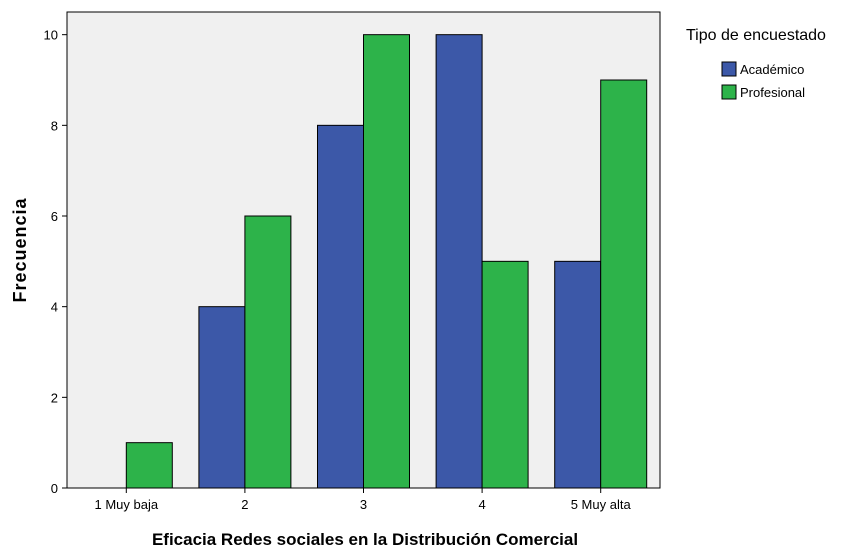  I want to click on y-tick-label: 6, so click(54, 216).